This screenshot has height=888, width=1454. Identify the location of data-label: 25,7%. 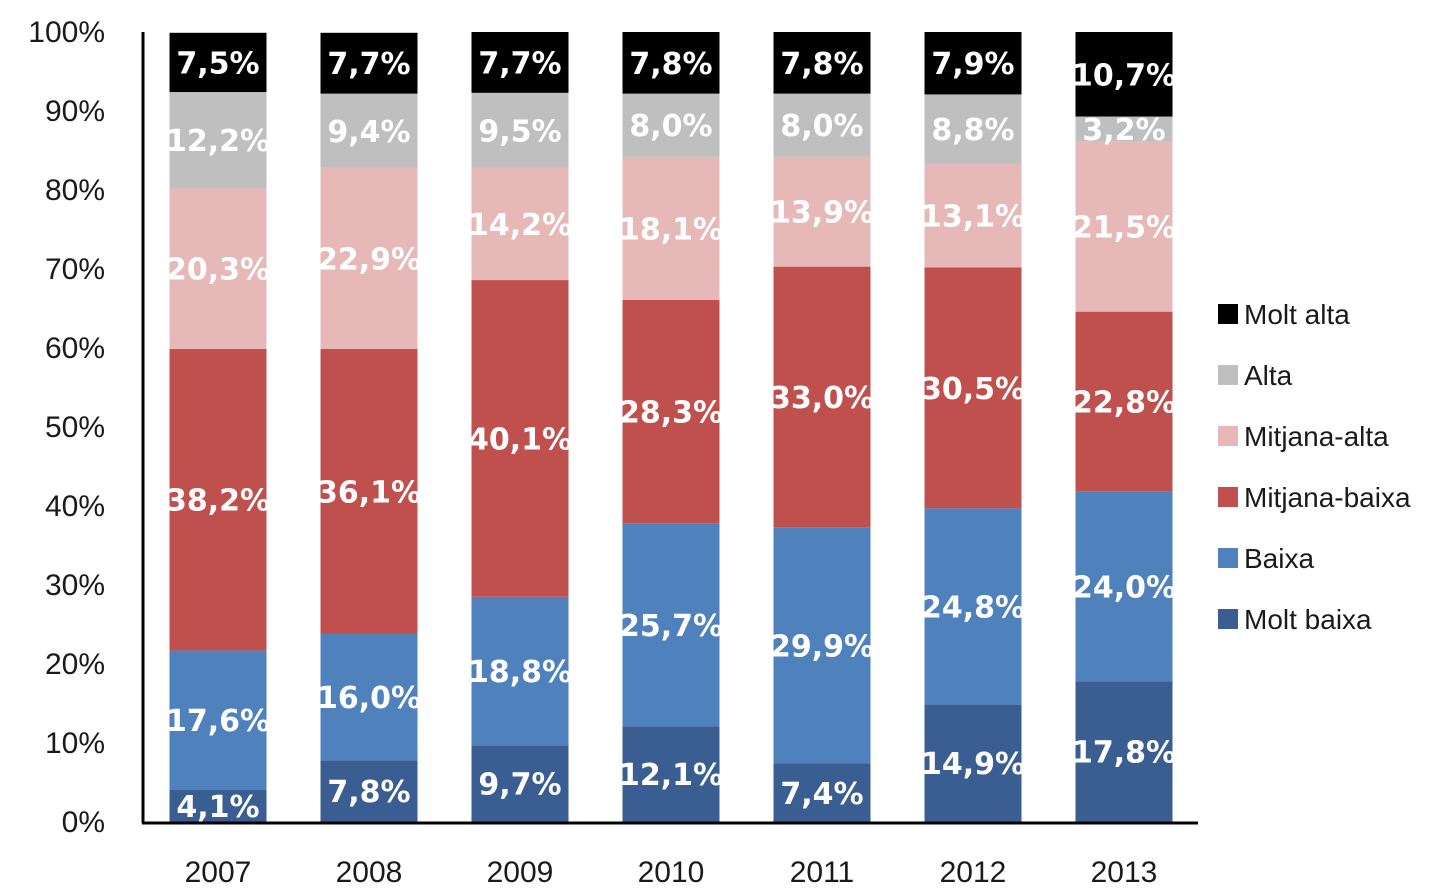
(671, 626).